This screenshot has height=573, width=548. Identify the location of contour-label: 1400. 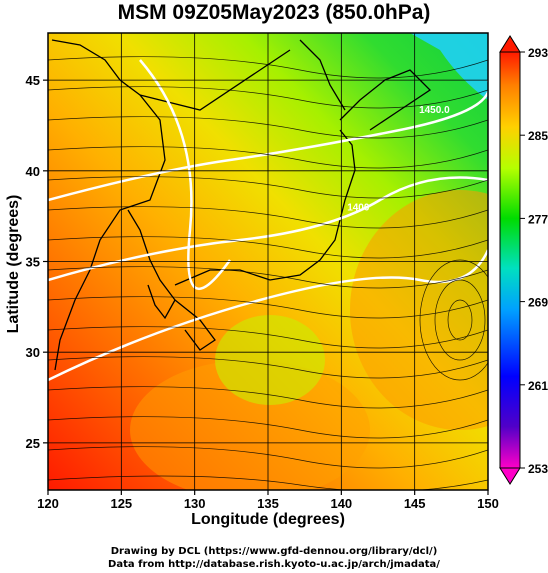
(358, 208).